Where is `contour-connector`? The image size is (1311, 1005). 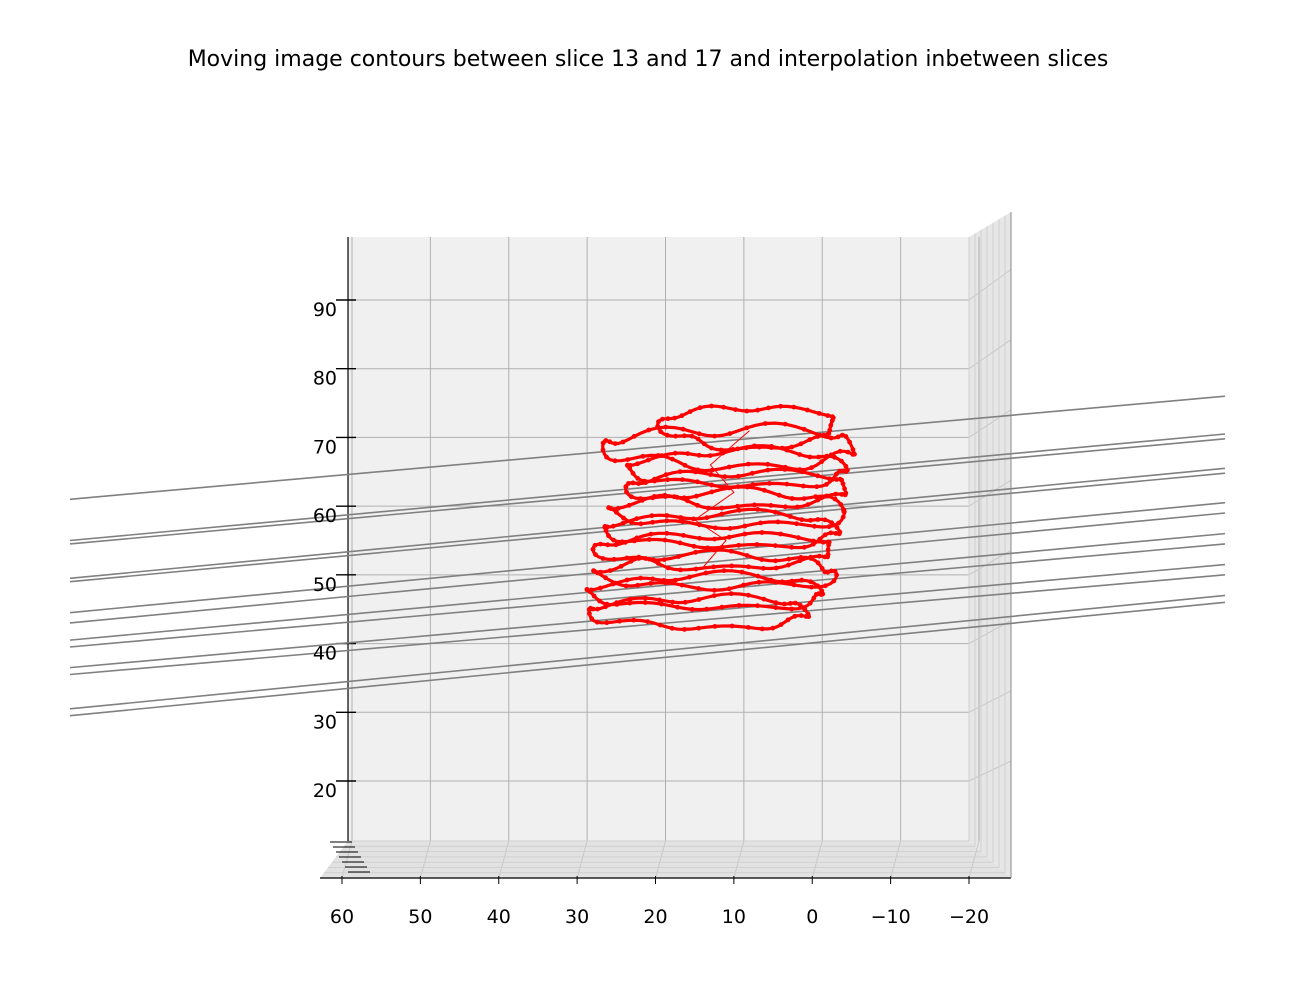
contour-connector is located at coordinates (721, 499).